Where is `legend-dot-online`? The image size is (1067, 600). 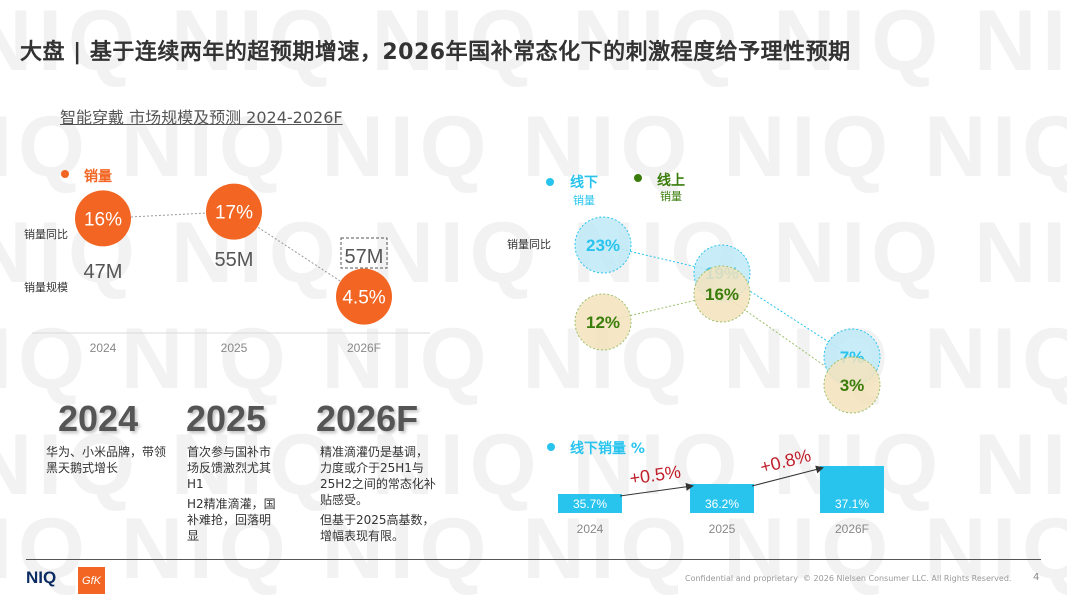
legend-dot-online is located at coordinates (638, 178).